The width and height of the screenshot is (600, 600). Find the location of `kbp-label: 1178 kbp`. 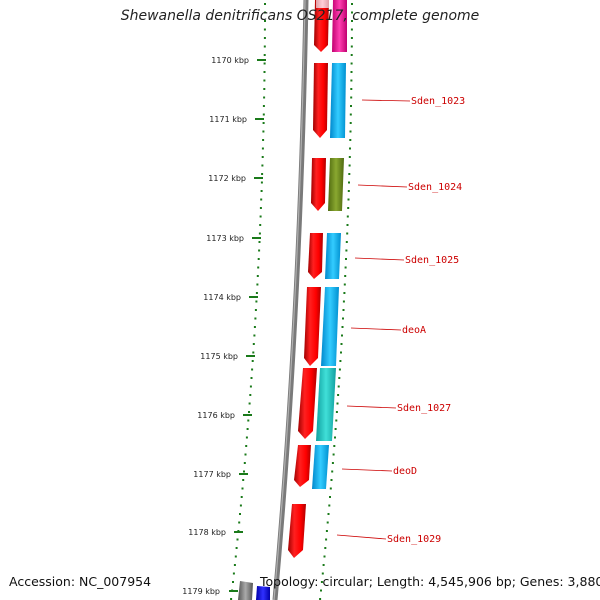

kbp-label: 1178 kbp is located at coordinates (207, 532).